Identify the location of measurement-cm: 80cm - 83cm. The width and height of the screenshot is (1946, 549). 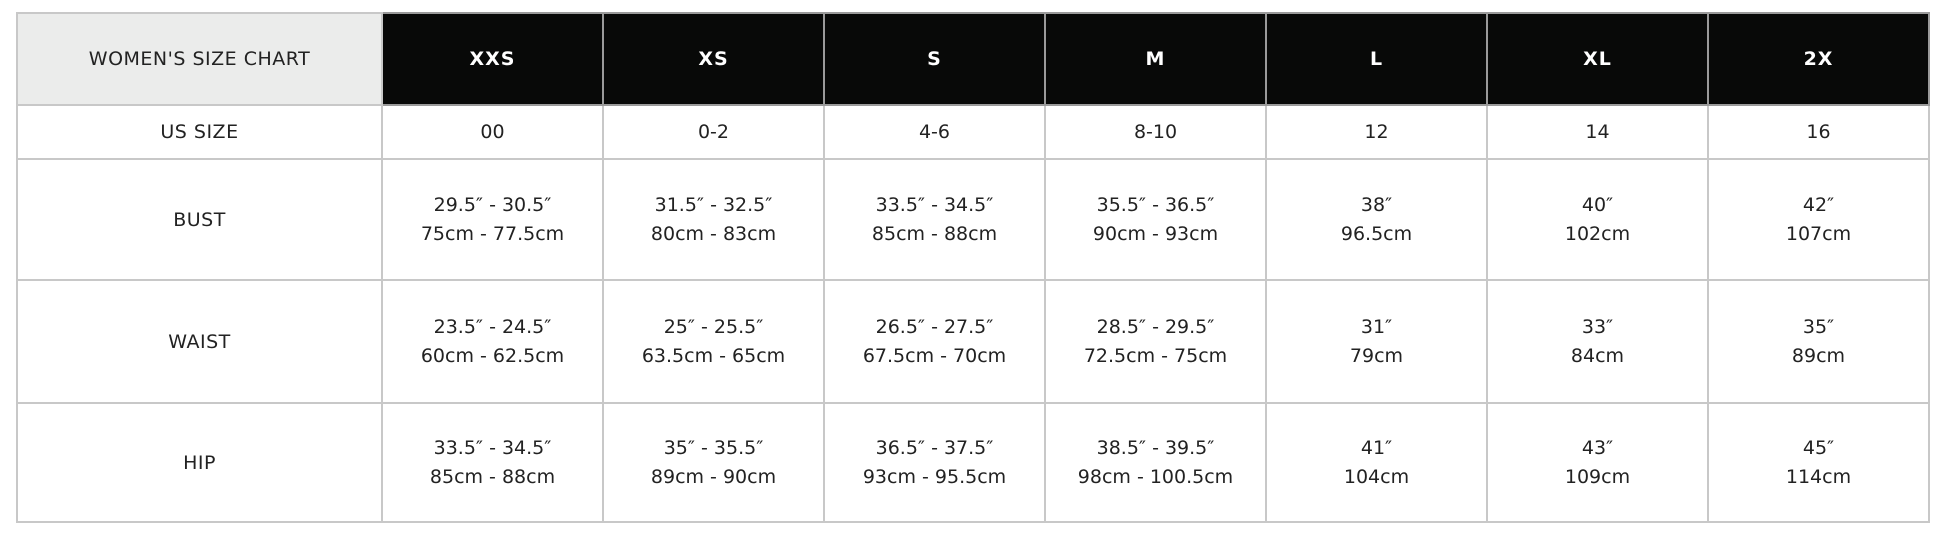
(713, 233).